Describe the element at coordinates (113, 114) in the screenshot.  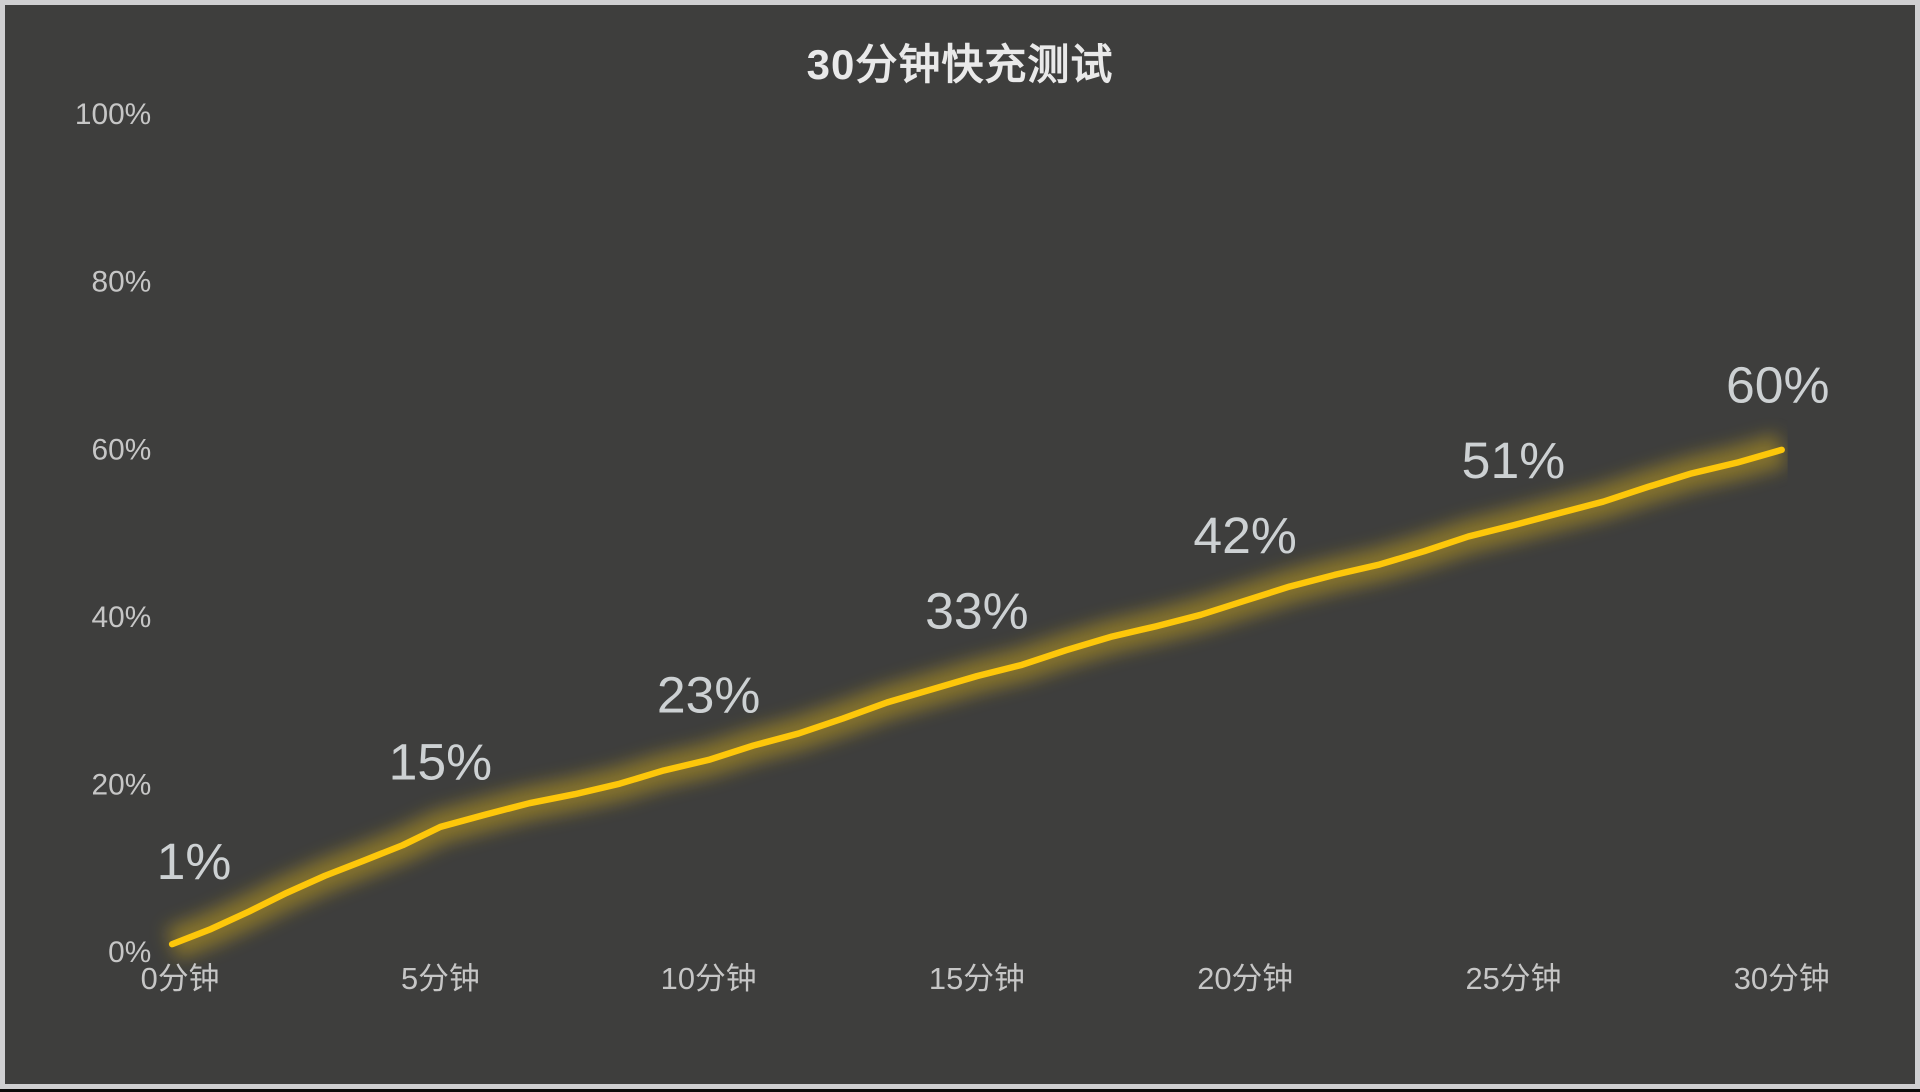
I see `y-axis-tick: 100%` at that location.